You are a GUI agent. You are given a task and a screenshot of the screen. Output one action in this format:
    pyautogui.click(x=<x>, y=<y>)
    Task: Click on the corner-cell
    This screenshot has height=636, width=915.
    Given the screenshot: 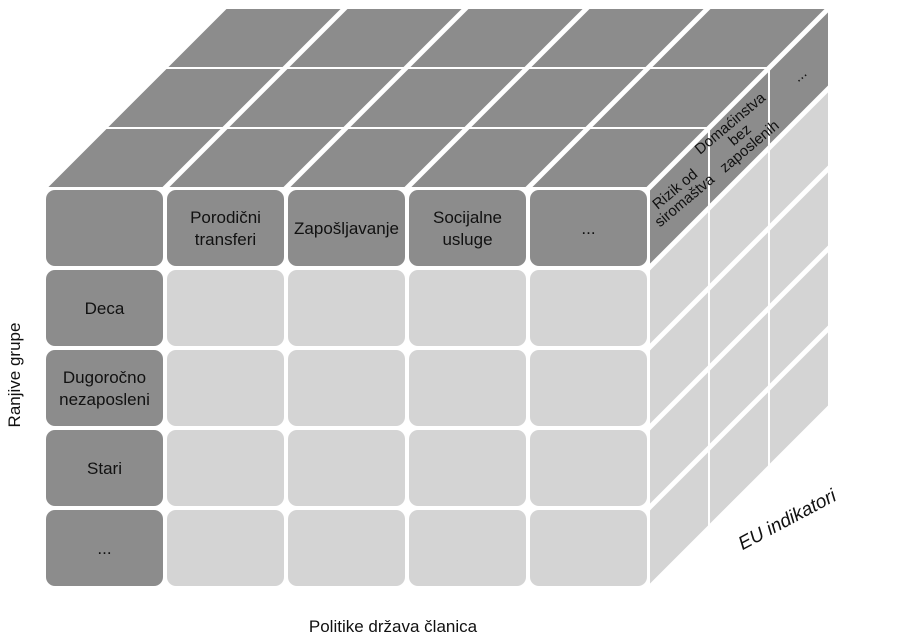 What is the action you would take?
    pyautogui.click(x=104, y=228)
    